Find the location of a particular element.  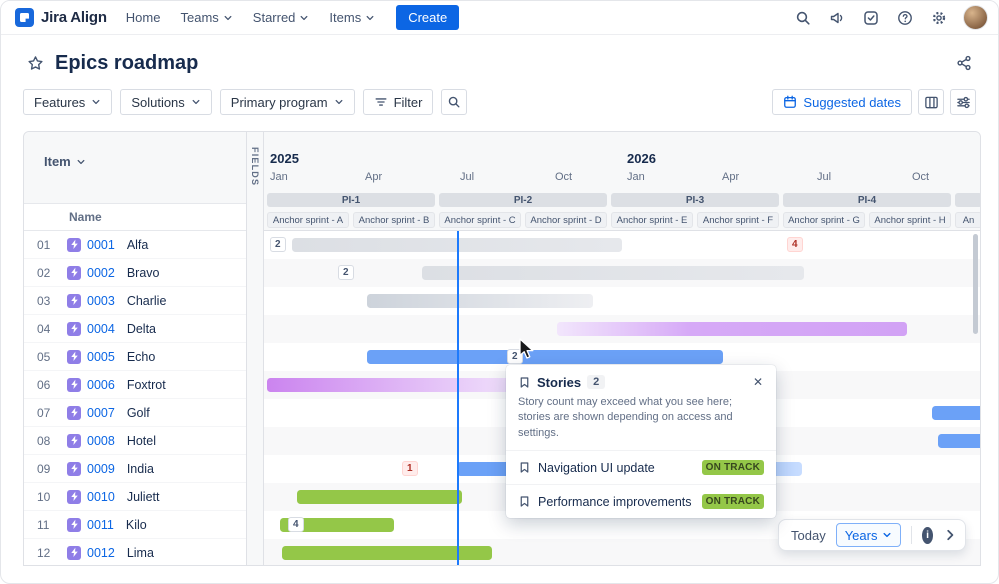

gantt-bar-foxtrot is located at coordinates (390, 385).